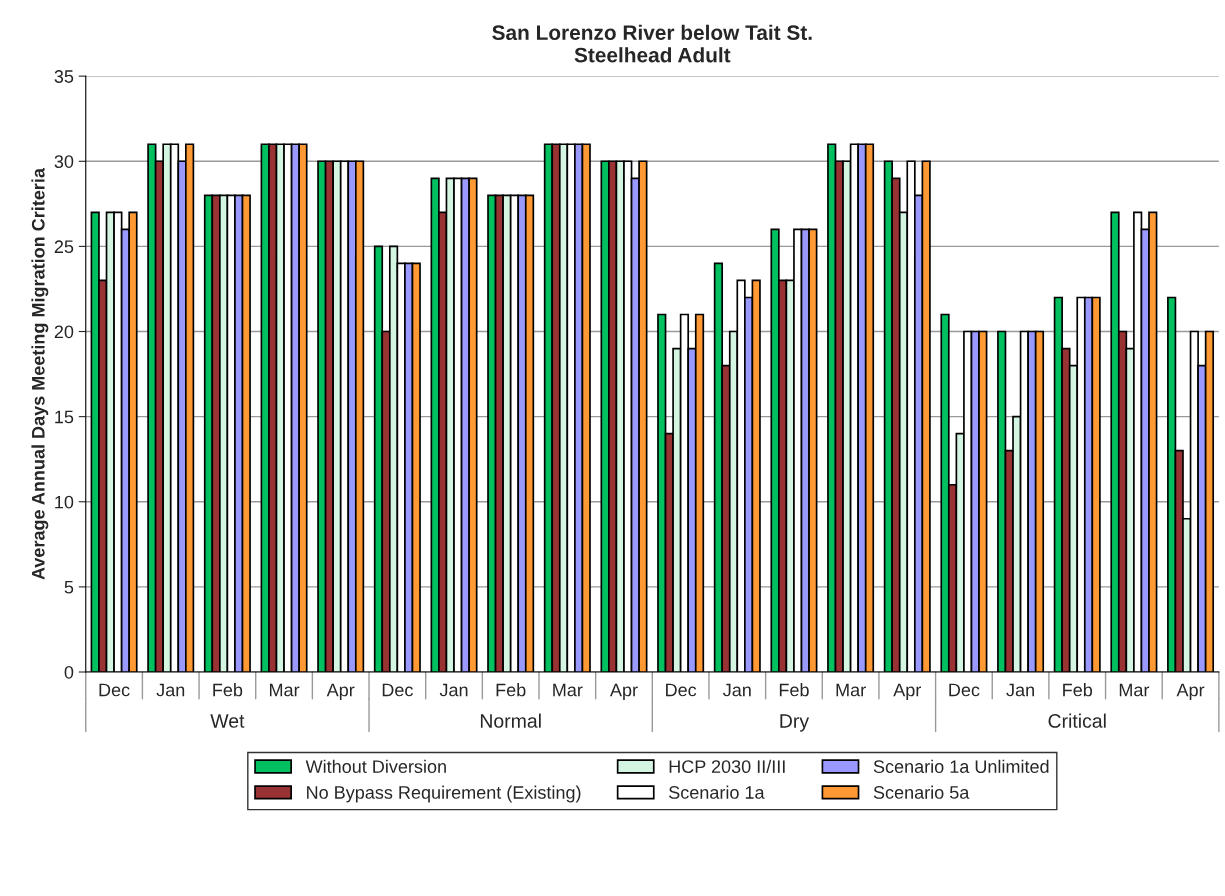 This screenshot has height=896, width=1225. I want to click on y-tick-label: 5, so click(69, 587).